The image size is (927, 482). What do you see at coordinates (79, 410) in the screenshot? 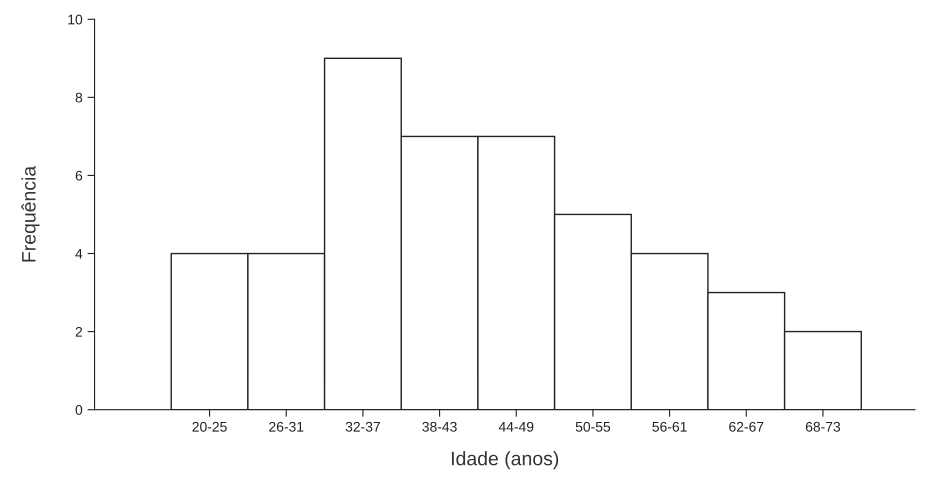
I see `y-tick-label: 0` at bounding box center [79, 410].